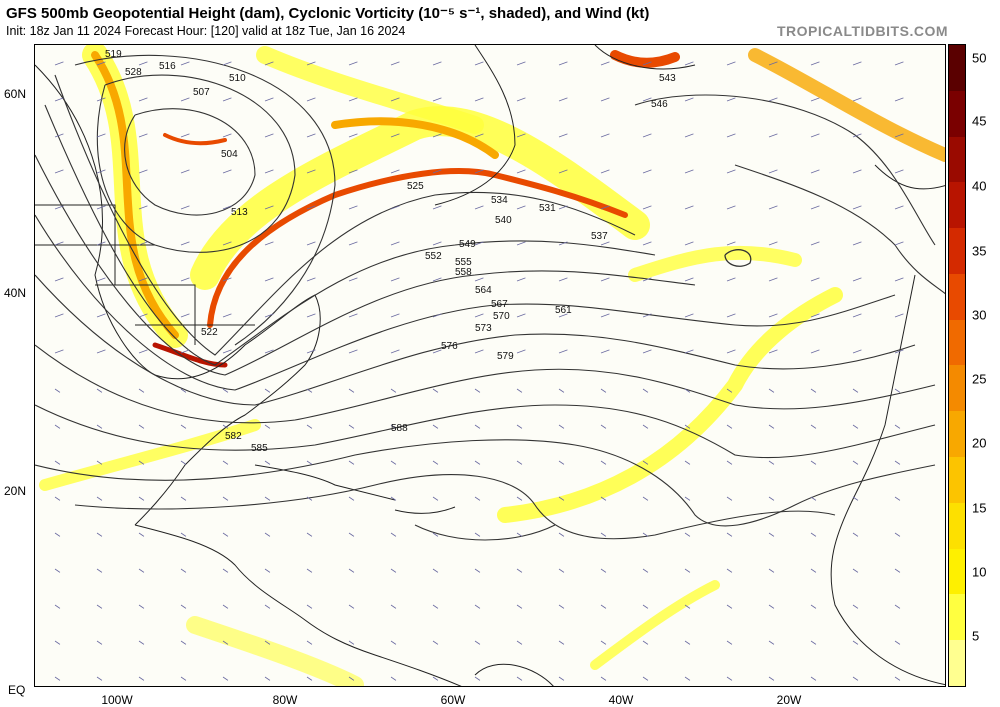 Image resolution: width=1000 pixels, height=707 pixels. What do you see at coordinates (415, 186) in the screenshot?
I see `height-label: 525` at bounding box center [415, 186].